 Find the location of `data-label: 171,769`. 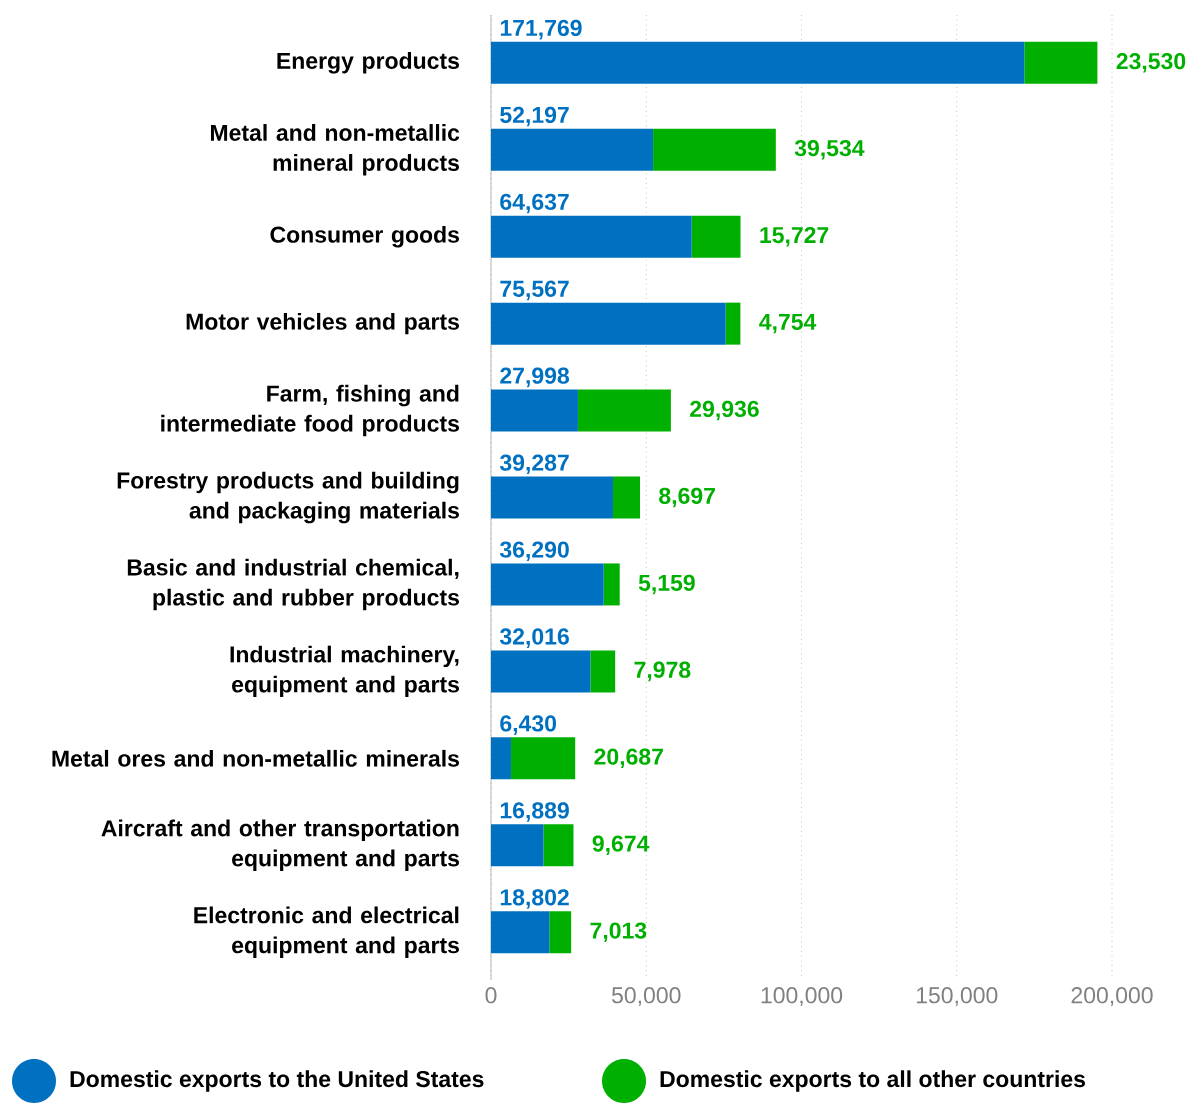

data-label: 171,769 is located at coordinates (541, 29).